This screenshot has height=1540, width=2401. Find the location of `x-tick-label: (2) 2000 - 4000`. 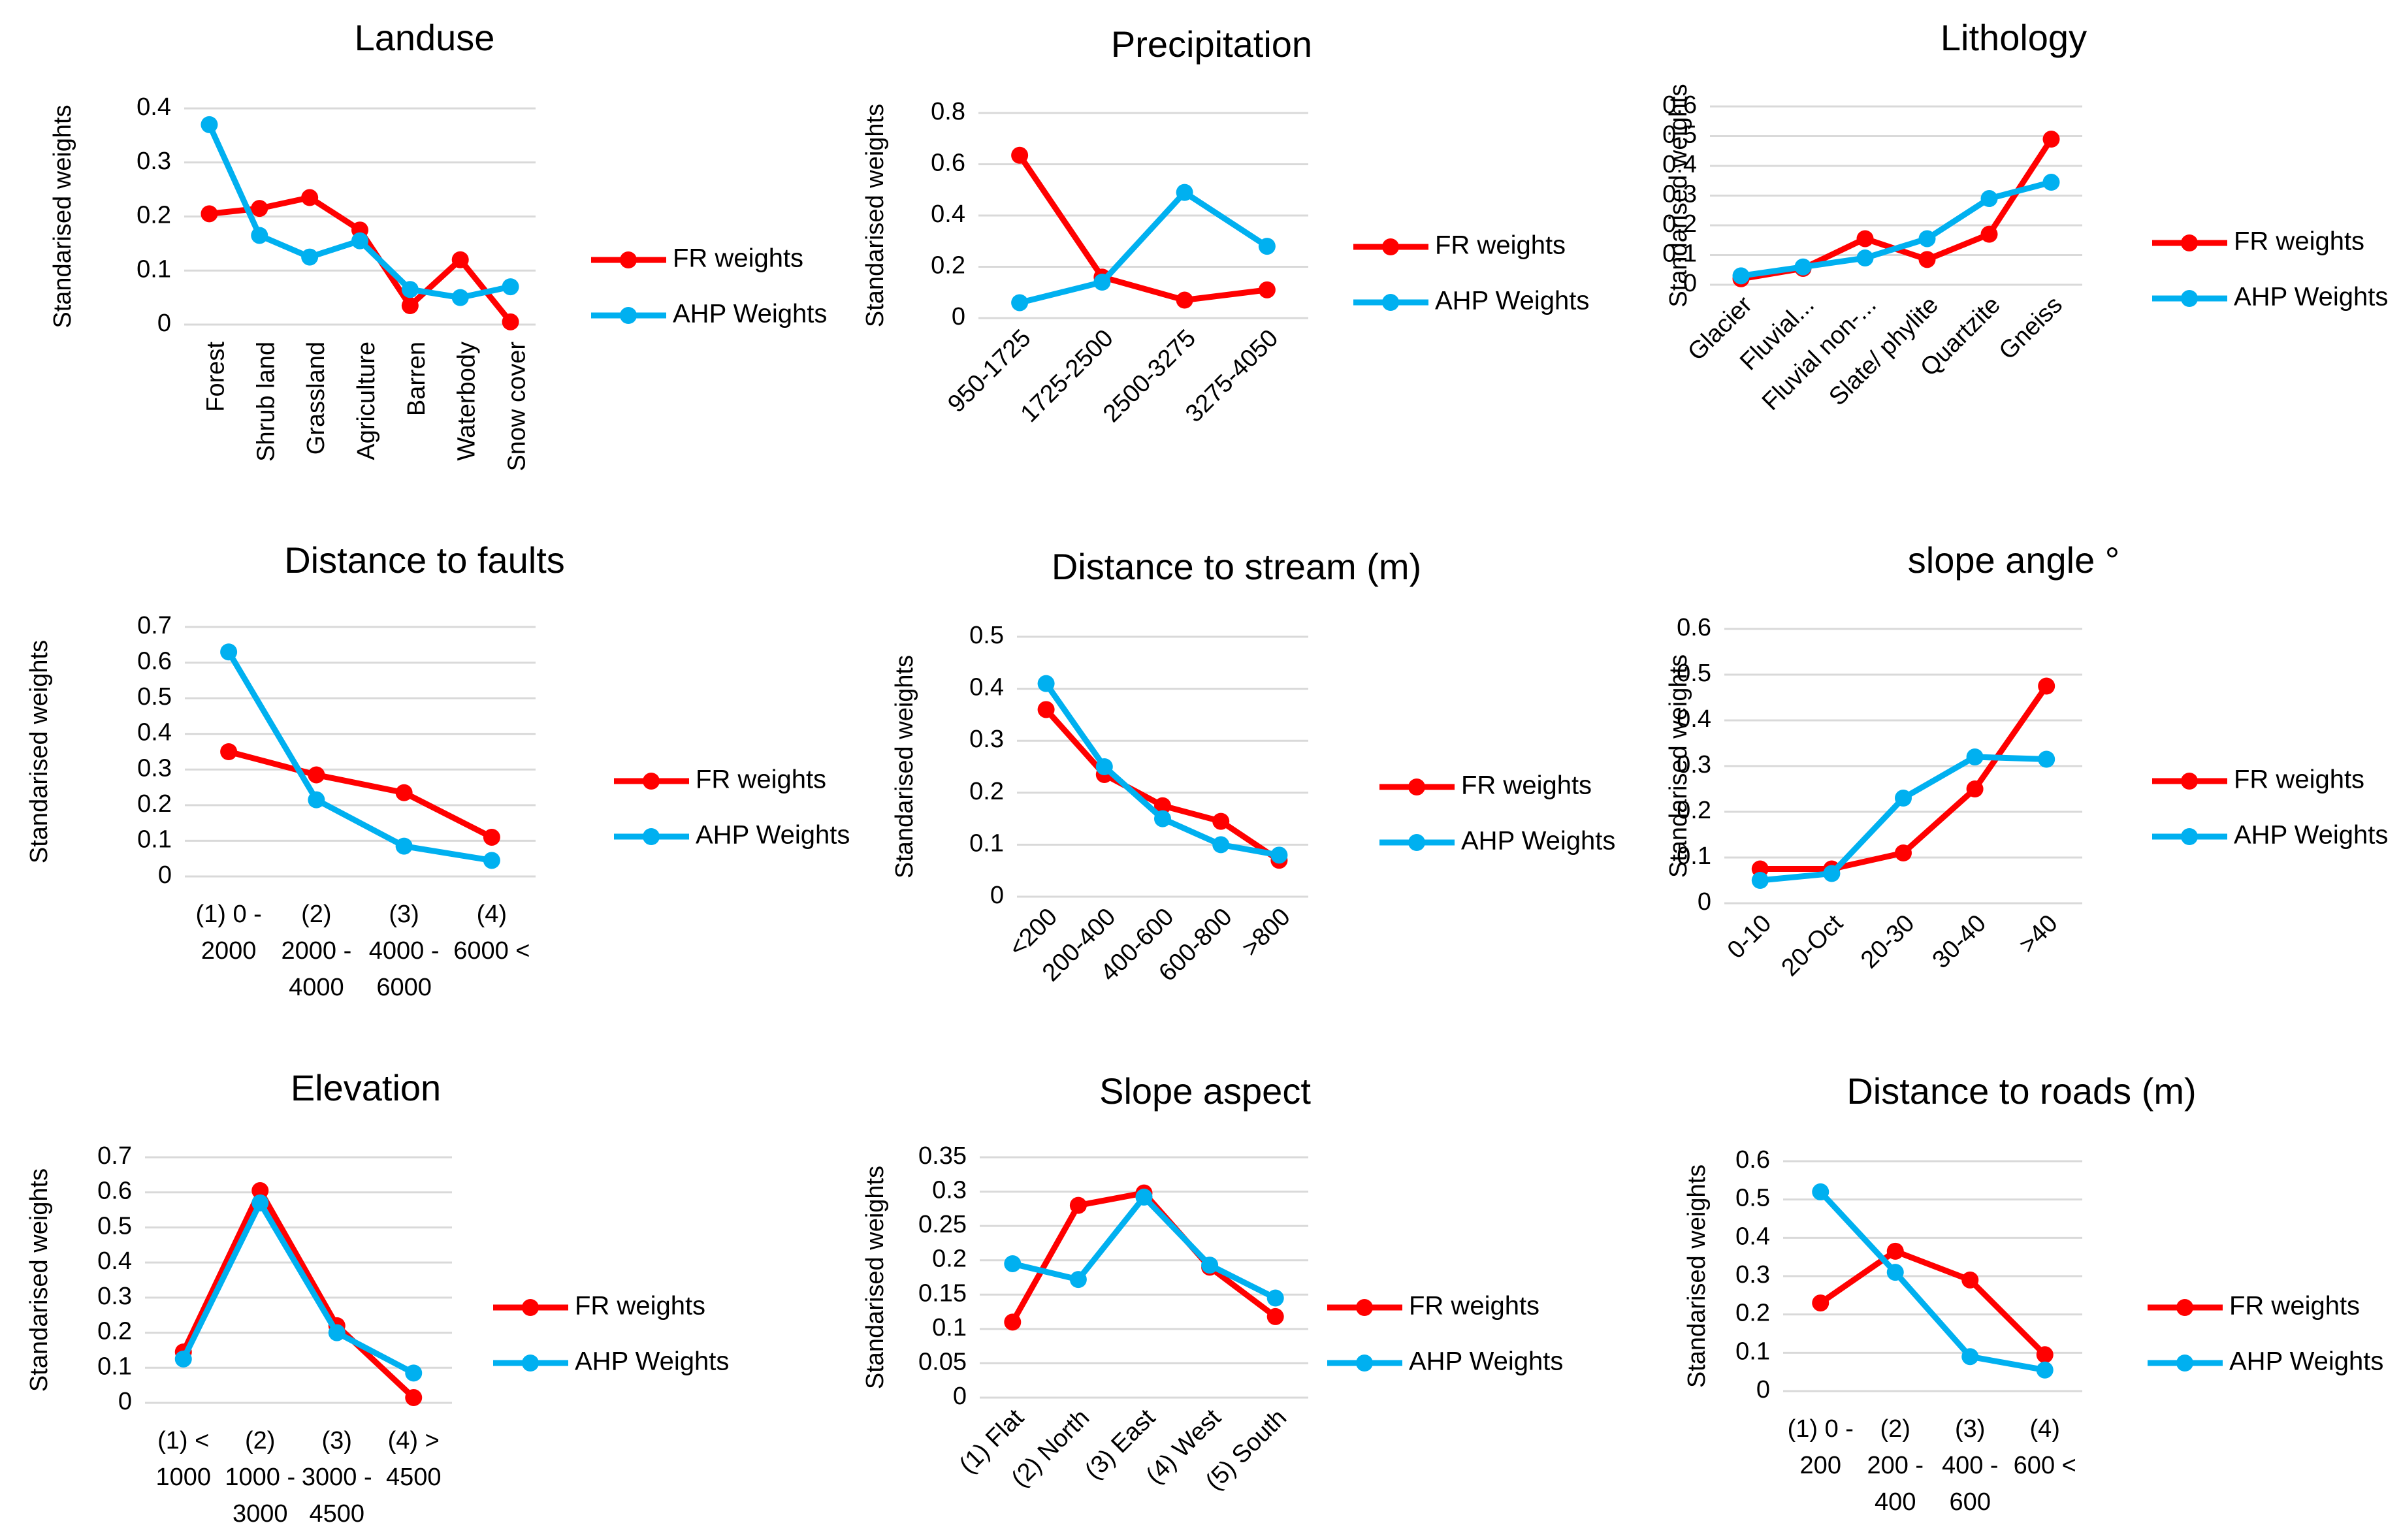

x-tick-label: (2) 2000 - 4000 is located at coordinates (317, 951).